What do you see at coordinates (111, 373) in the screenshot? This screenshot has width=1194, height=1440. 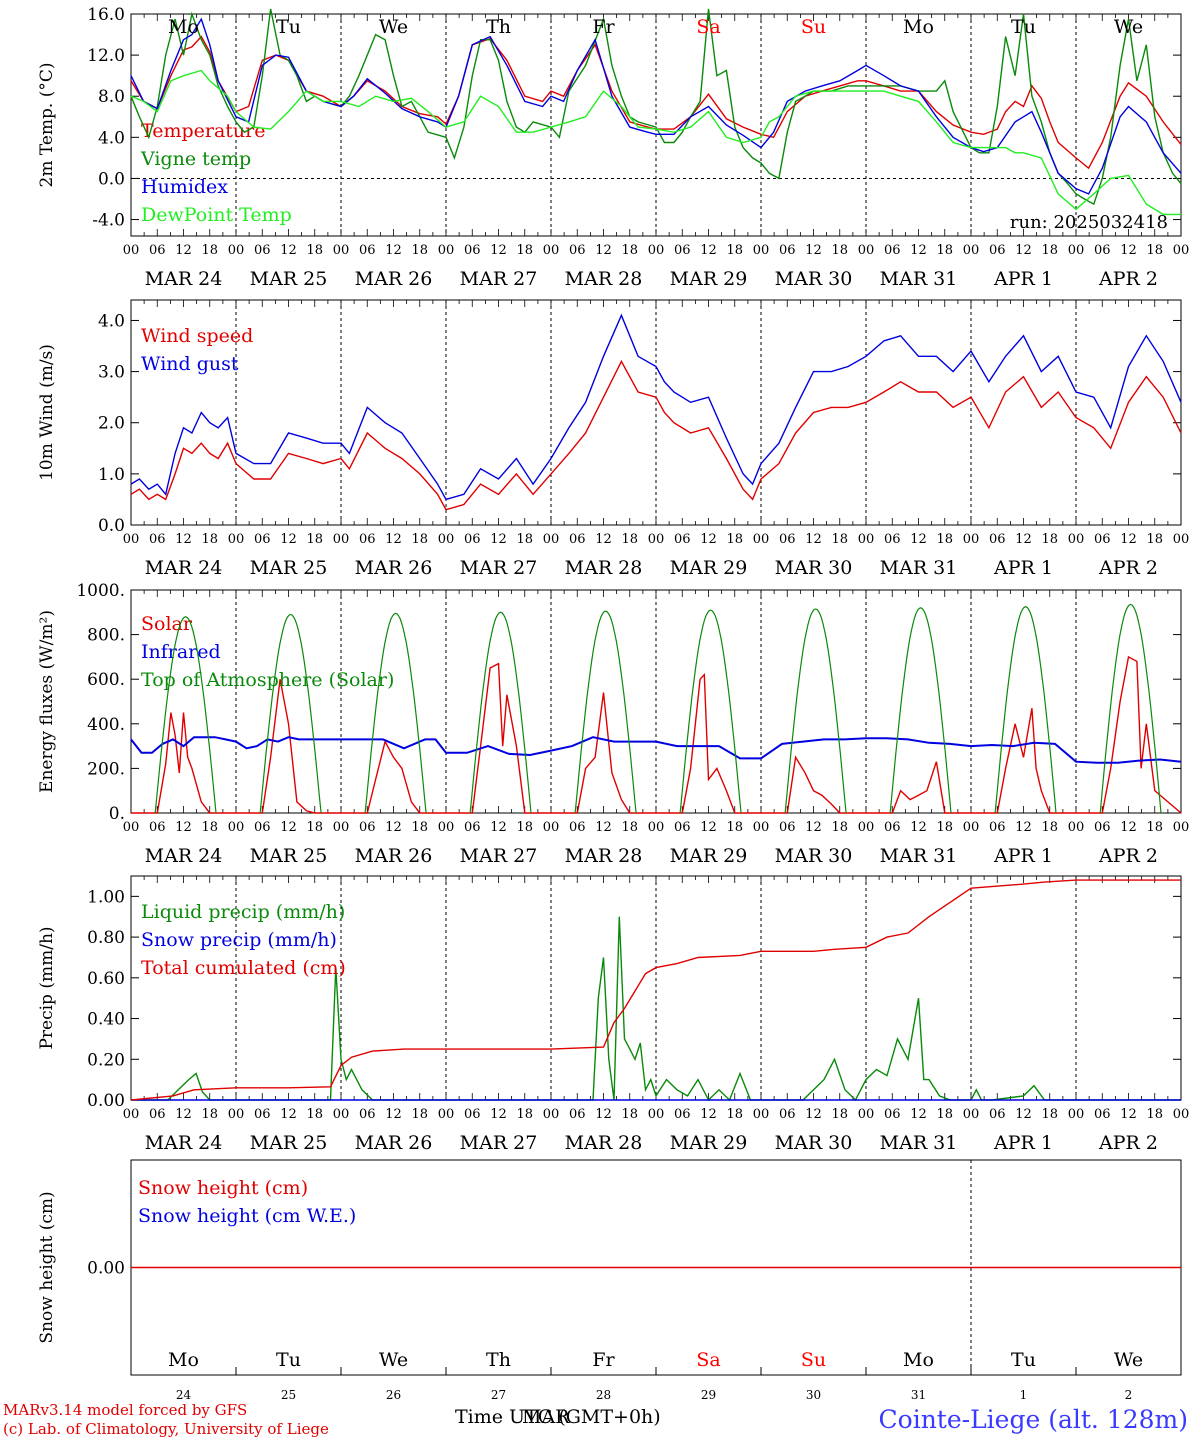 I see `y-tick-label: 3.0` at bounding box center [111, 373].